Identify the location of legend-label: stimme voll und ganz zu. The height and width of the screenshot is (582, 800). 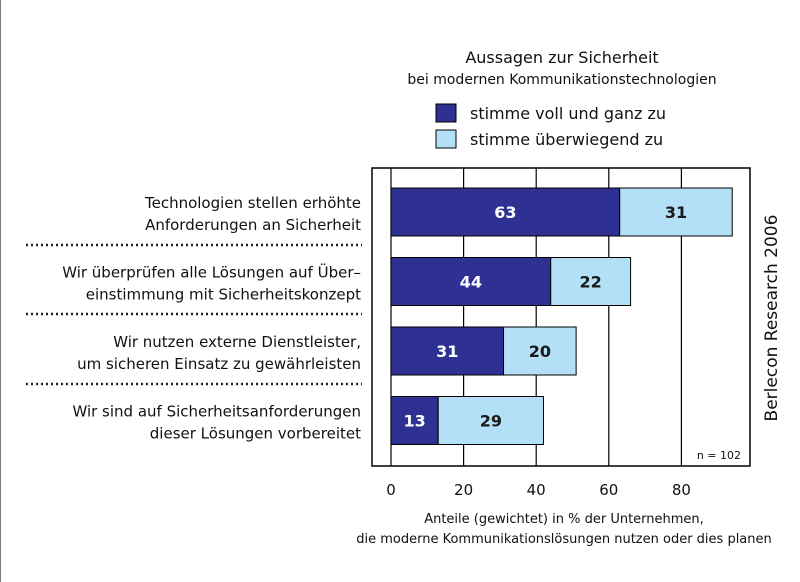
(568, 113).